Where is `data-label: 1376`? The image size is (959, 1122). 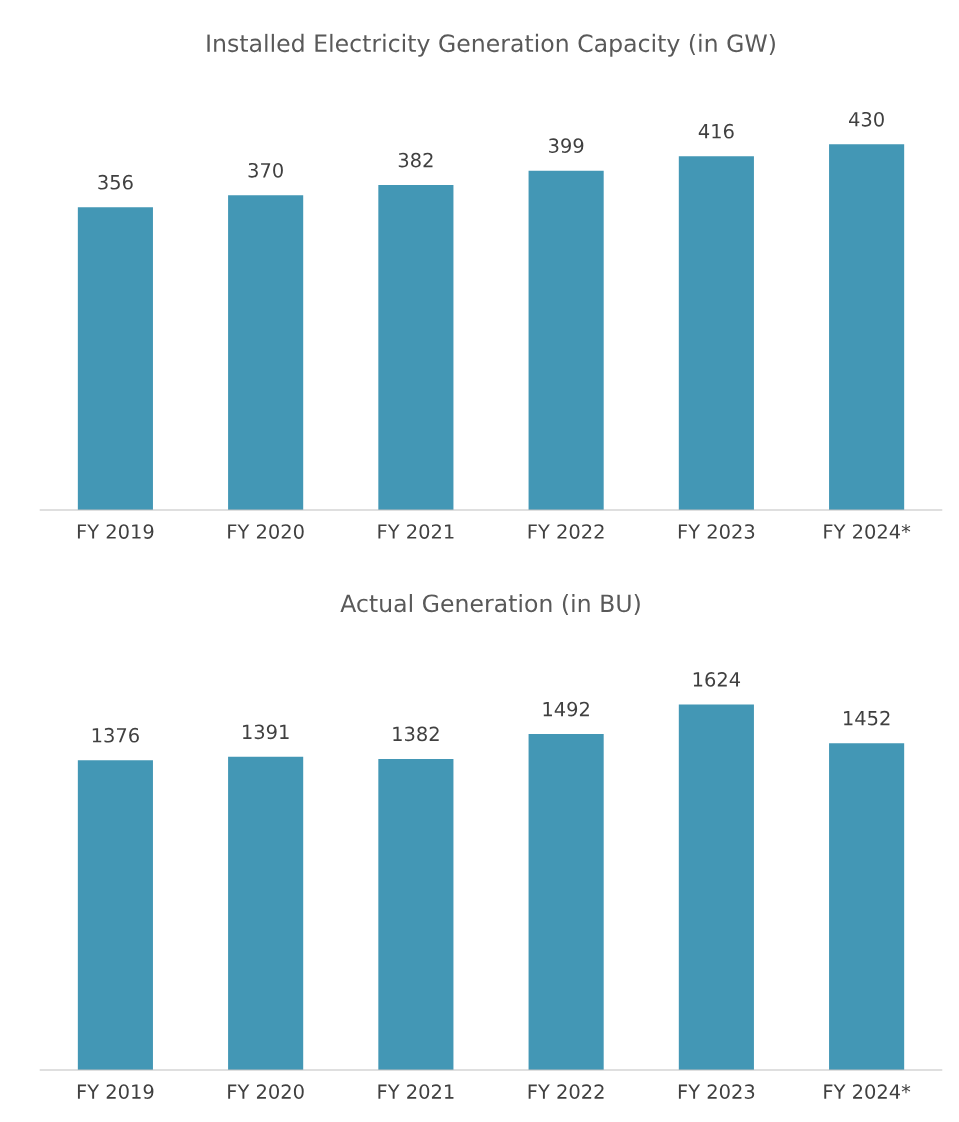
data-label: 1376 is located at coordinates (115, 735).